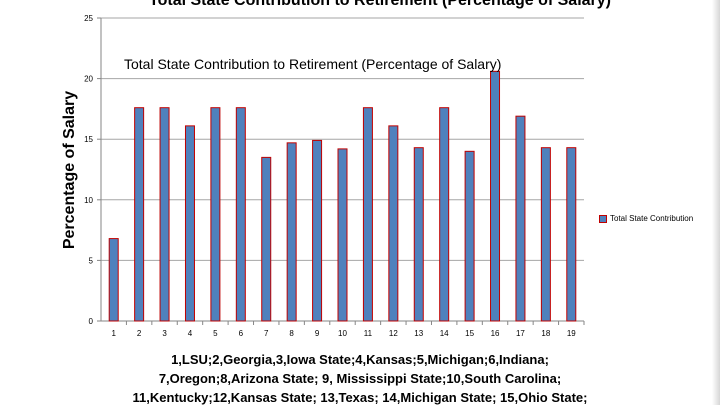  I want to click on legend-swatch, so click(603, 218).